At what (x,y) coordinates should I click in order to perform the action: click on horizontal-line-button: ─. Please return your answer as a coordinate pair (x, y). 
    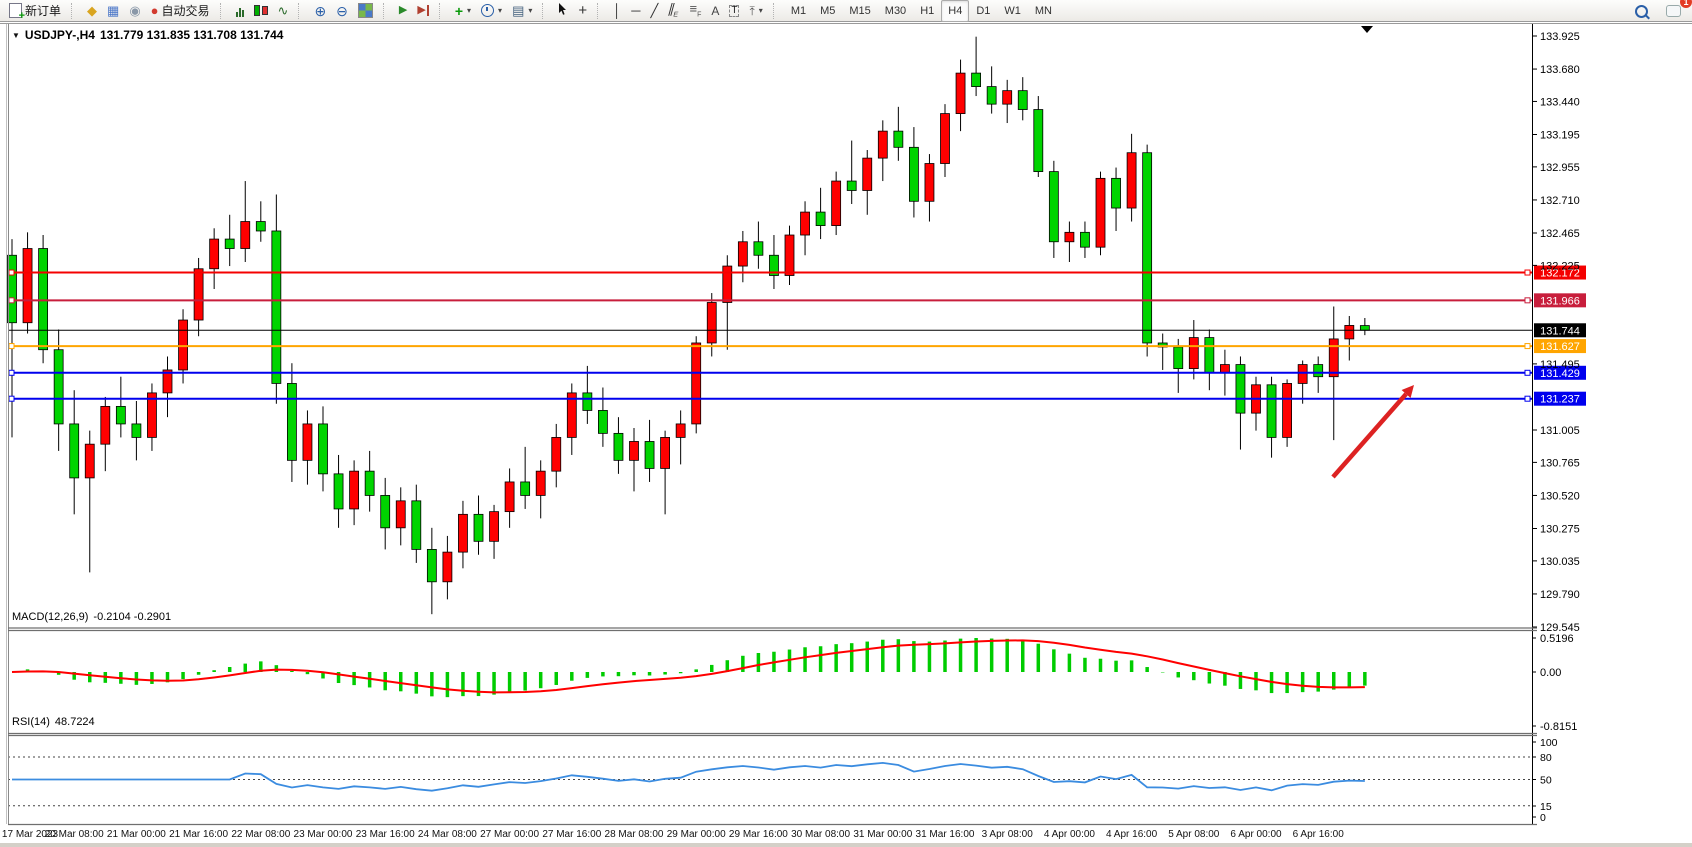
    Looking at the image, I should click on (635, 11).